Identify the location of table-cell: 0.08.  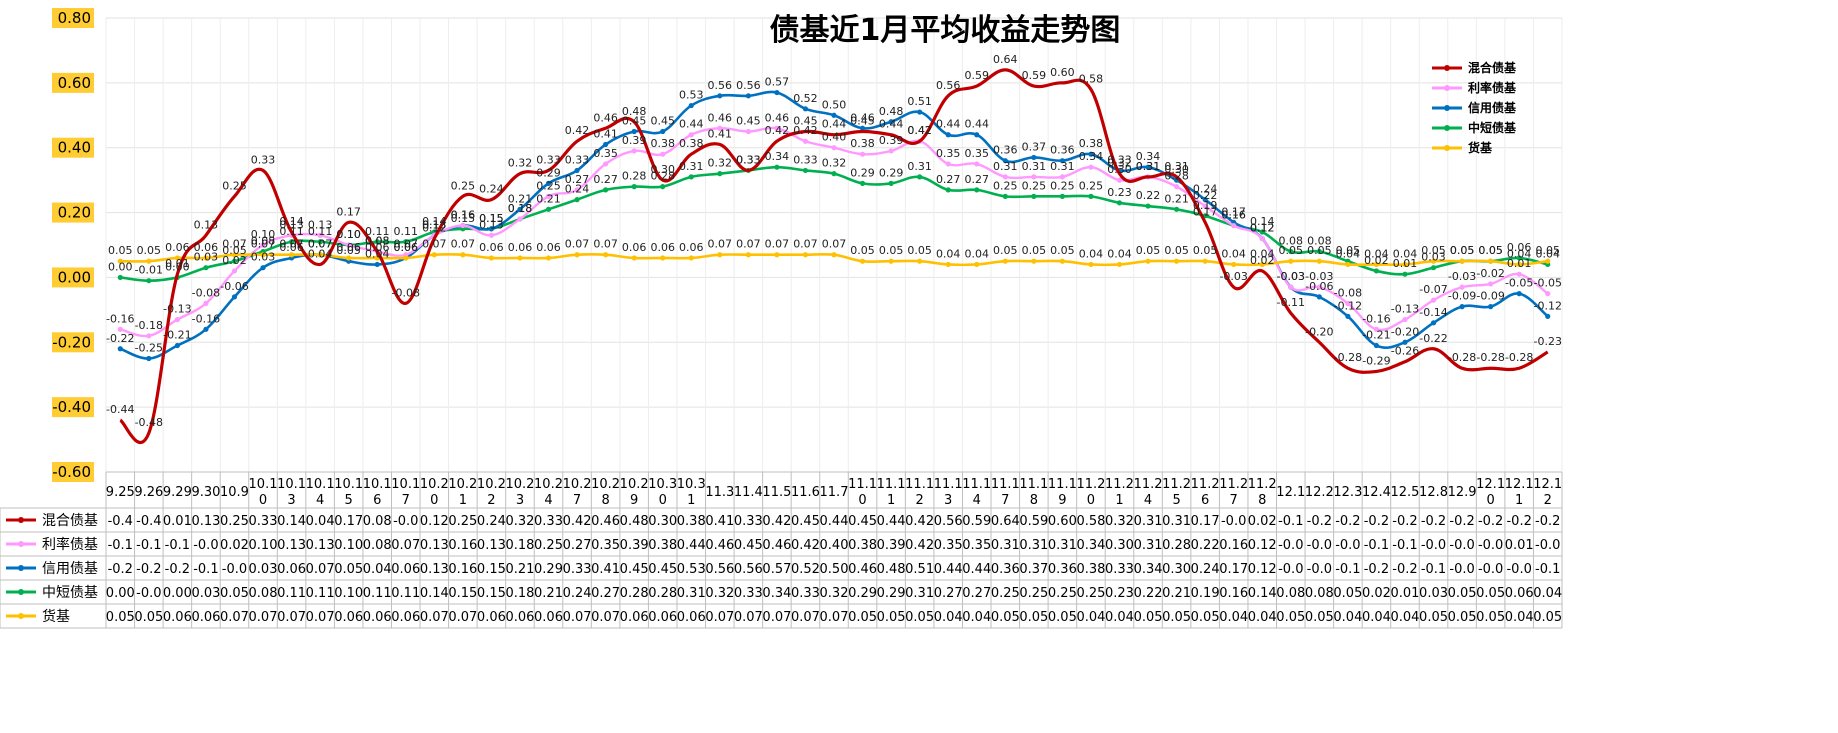
(1319, 593).